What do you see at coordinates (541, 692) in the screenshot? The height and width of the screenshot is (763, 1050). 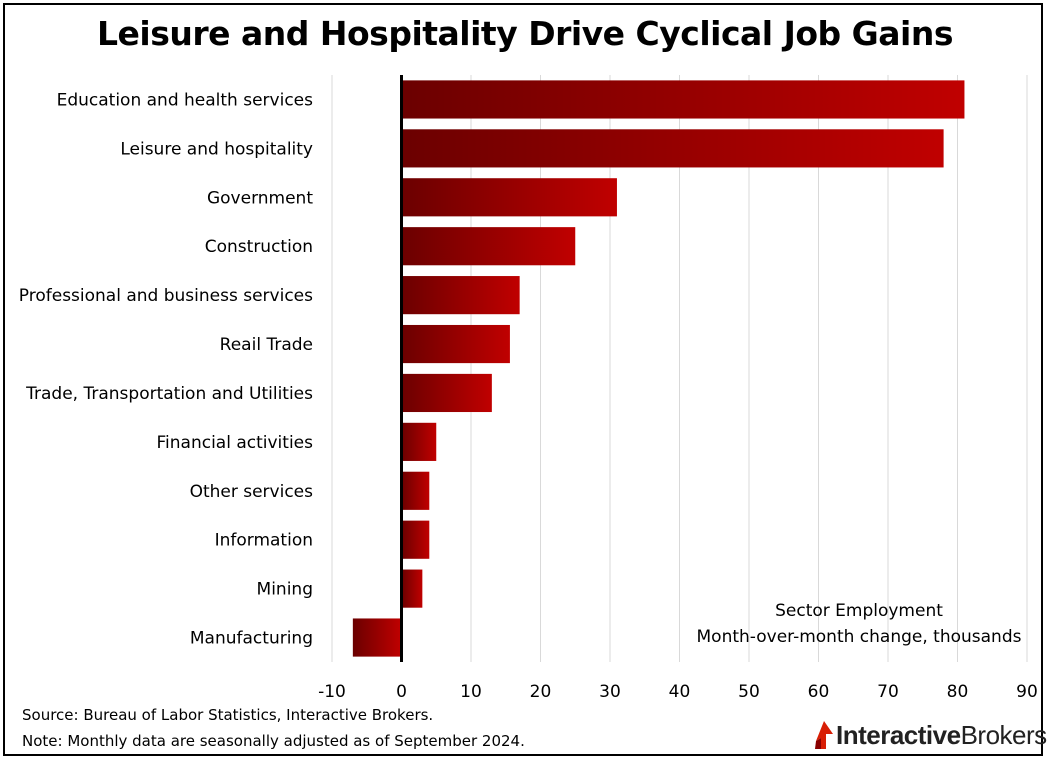 I see `x-tick-label: 20` at bounding box center [541, 692].